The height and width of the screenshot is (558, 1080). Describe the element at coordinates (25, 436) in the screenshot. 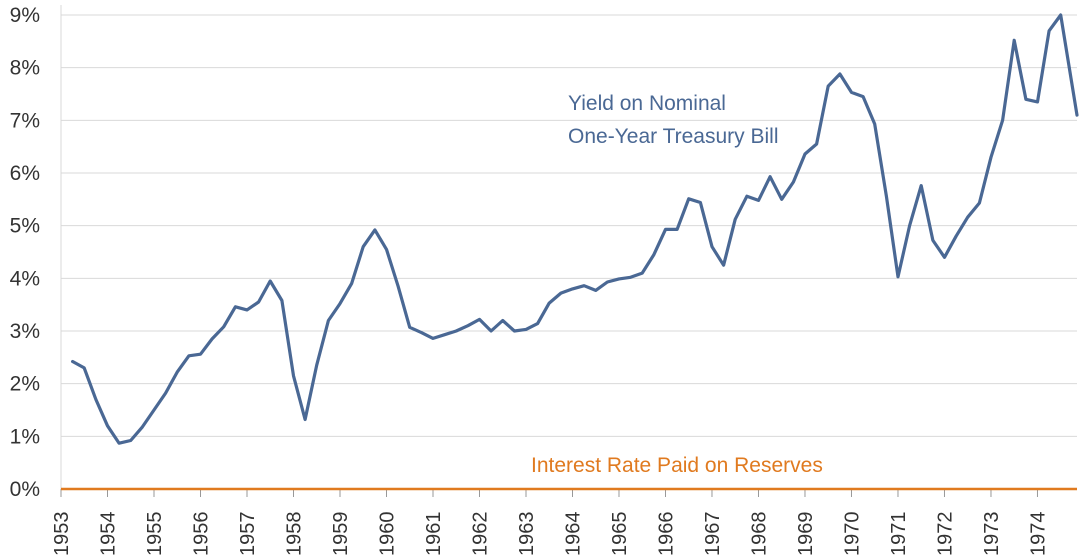

I see `y-tick-label: 1%` at that location.